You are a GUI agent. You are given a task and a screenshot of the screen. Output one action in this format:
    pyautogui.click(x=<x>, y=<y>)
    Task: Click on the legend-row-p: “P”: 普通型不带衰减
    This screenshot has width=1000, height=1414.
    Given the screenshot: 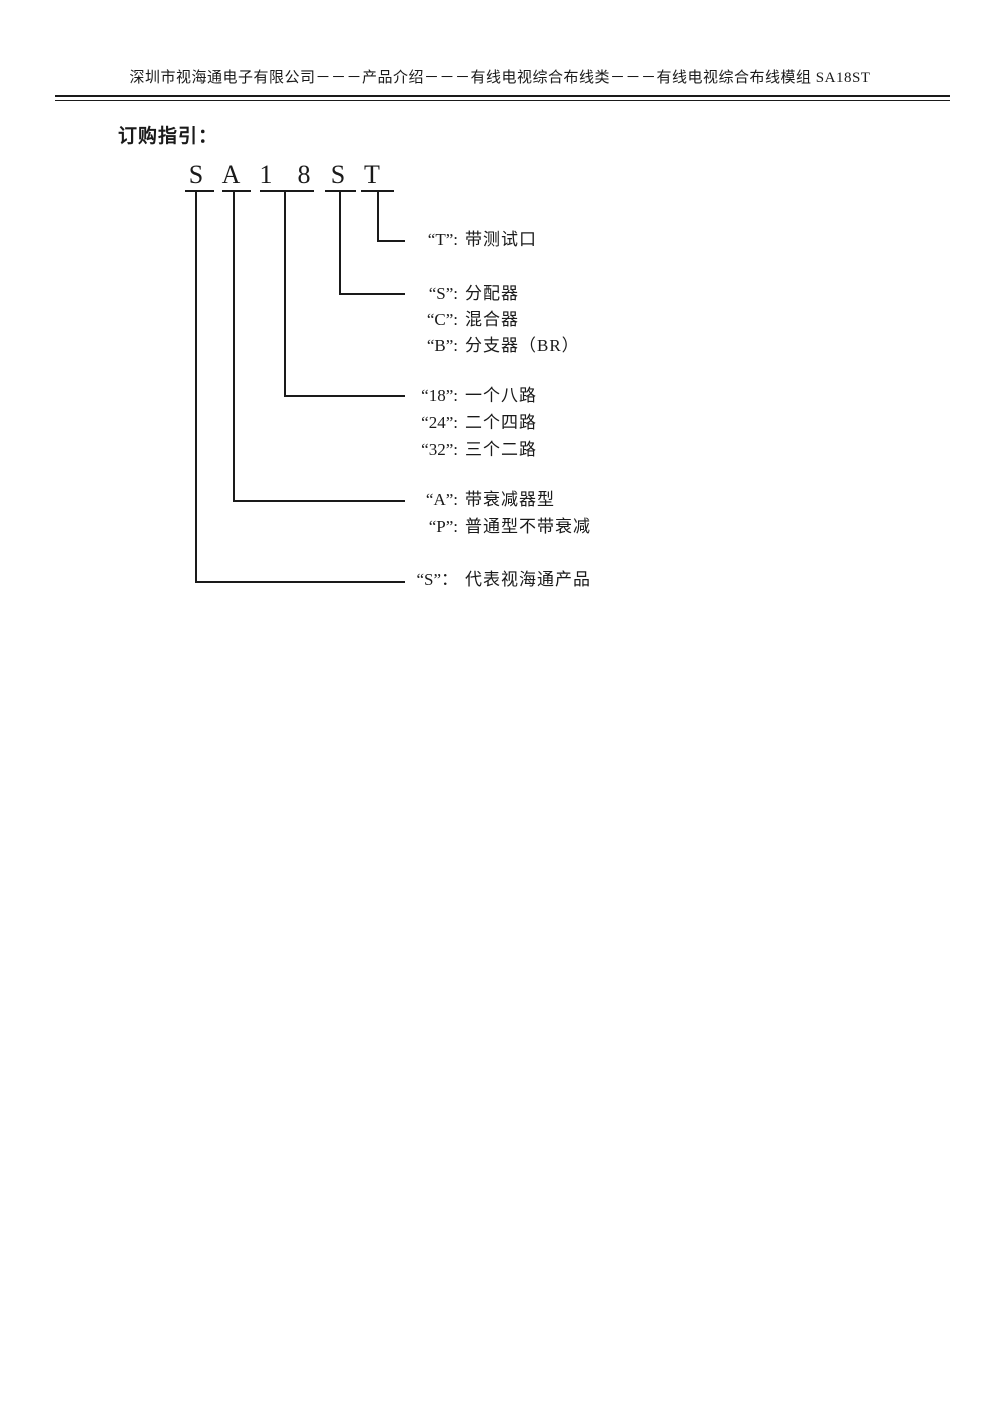 What is the action you would take?
    pyautogui.click(x=568, y=527)
    